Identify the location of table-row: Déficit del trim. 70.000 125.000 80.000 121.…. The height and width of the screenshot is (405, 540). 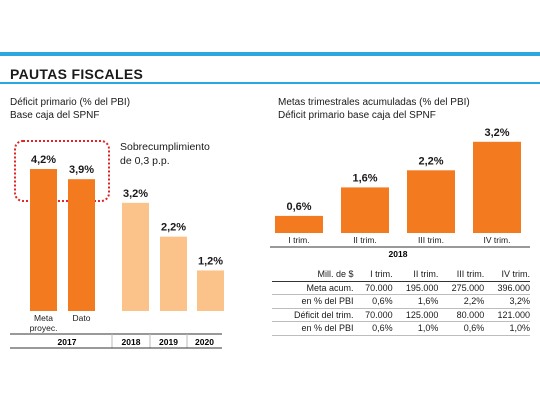
(401, 315).